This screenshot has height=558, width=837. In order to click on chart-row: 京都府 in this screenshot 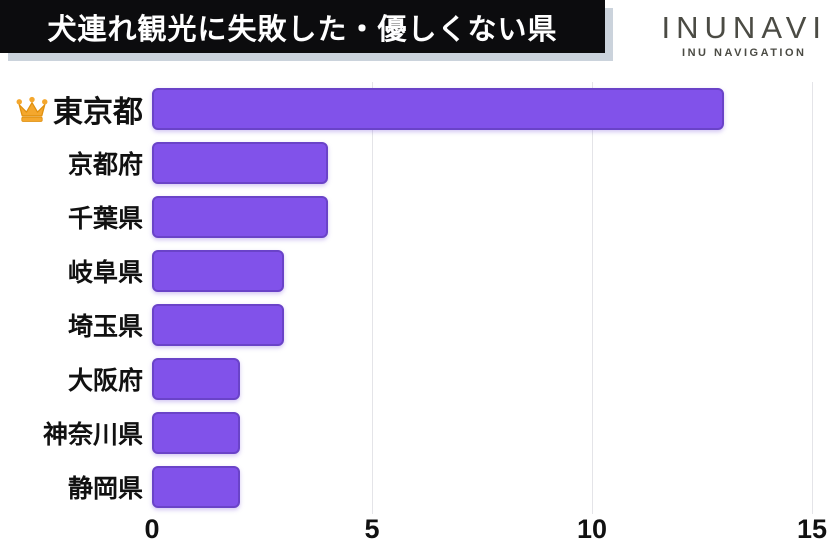, I will do `click(418, 163)`.